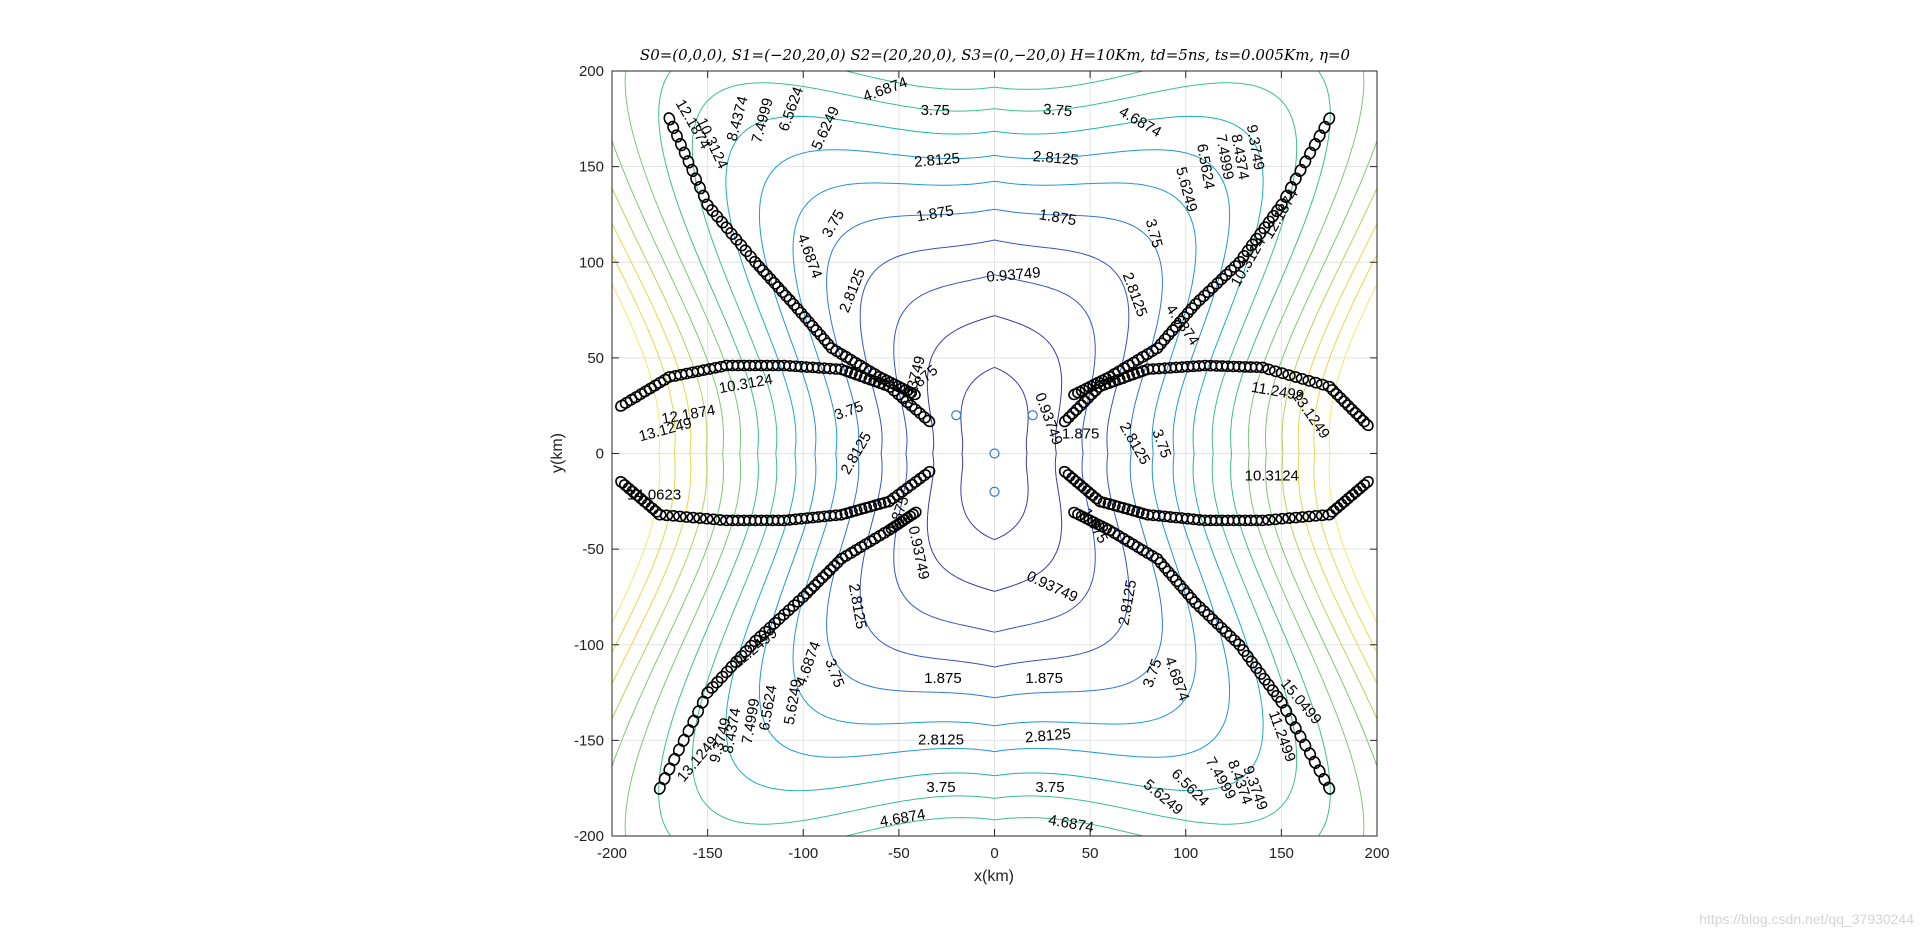 This screenshot has height=937, width=1920. What do you see at coordinates (994, 853) in the screenshot?
I see `x-tick-label: 0` at bounding box center [994, 853].